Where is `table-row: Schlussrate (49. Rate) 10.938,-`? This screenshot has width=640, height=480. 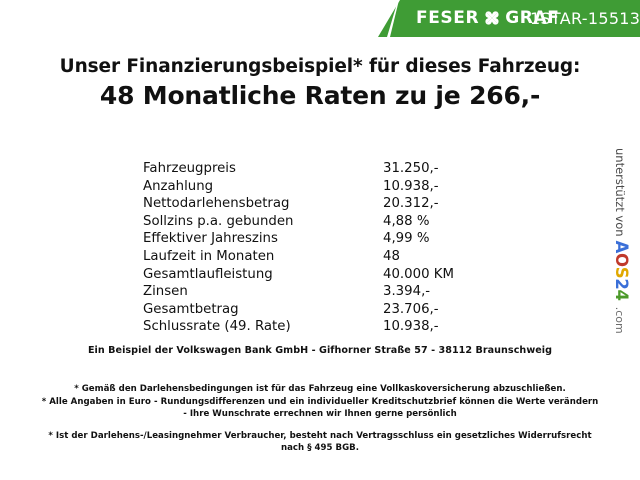 table-row: Schlussrate (49. Rate) 10.938,- is located at coordinates (308, 327).